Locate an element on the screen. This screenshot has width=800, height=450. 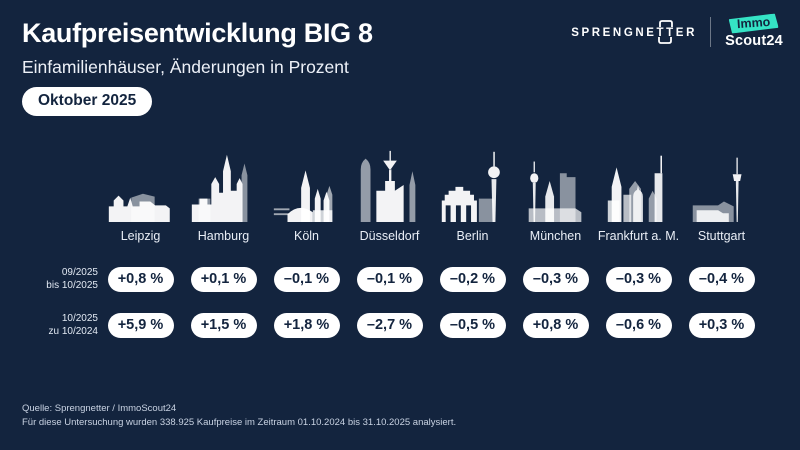
logo-bar: SPRENGNETTER Immo Scout24 is located at coordinates (677, 32).